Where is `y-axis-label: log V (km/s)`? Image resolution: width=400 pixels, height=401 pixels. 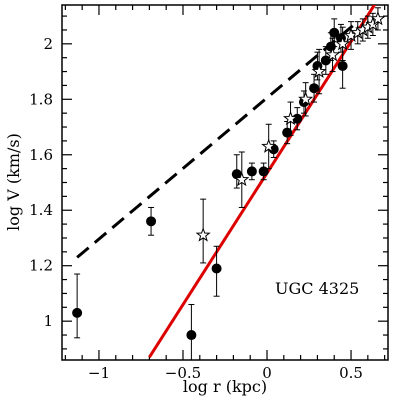 y-axis-label: log V (km/s) is located at coordinates (13, 182).